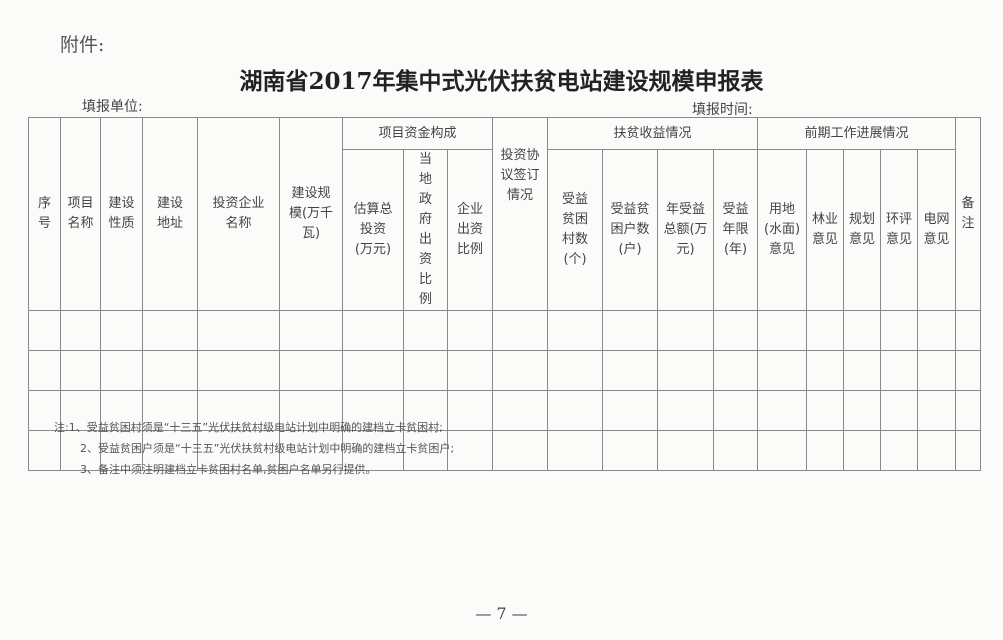  What do you see at coordinates (248, 427) in the screenshot?
I see `note-1: 注:1、受益贫困村须是“十三五”光伏扶贫村级电站计划中明确的建档立卡贫困村;` at bounding box center [248, 427].